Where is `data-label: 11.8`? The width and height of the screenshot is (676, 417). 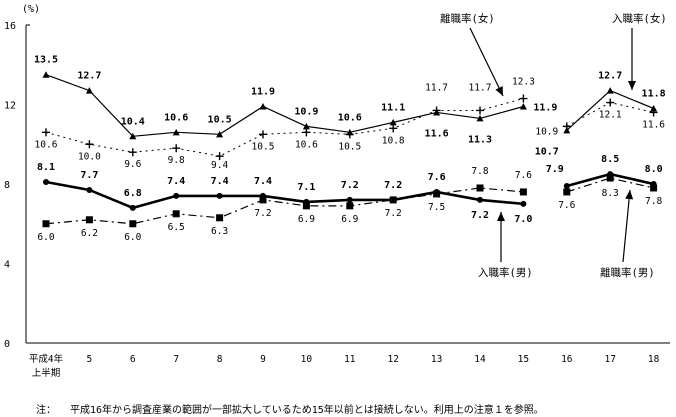 data-label: 11.8 is located at coordinates (654, 93).